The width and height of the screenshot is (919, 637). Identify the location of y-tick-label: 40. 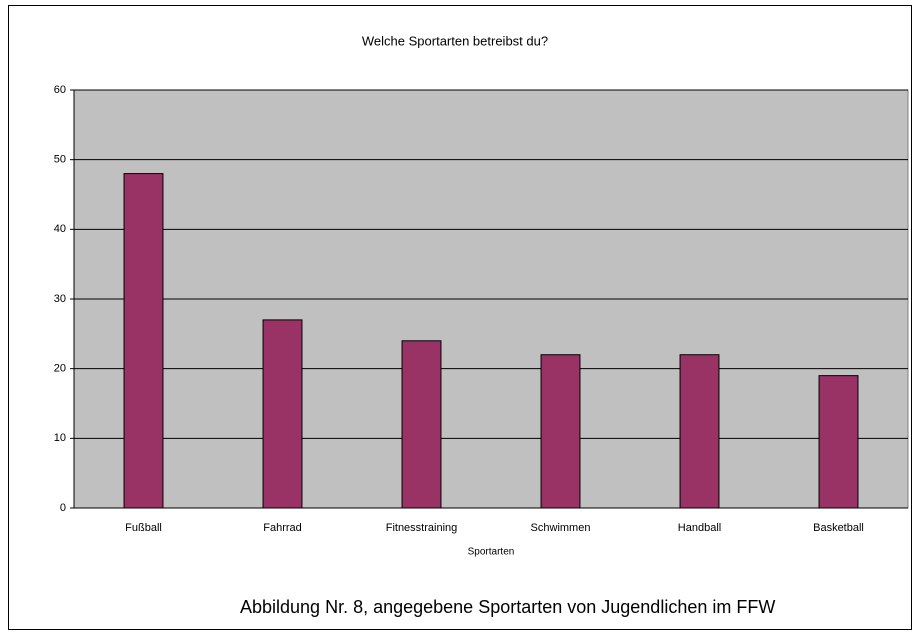
(60, 229).